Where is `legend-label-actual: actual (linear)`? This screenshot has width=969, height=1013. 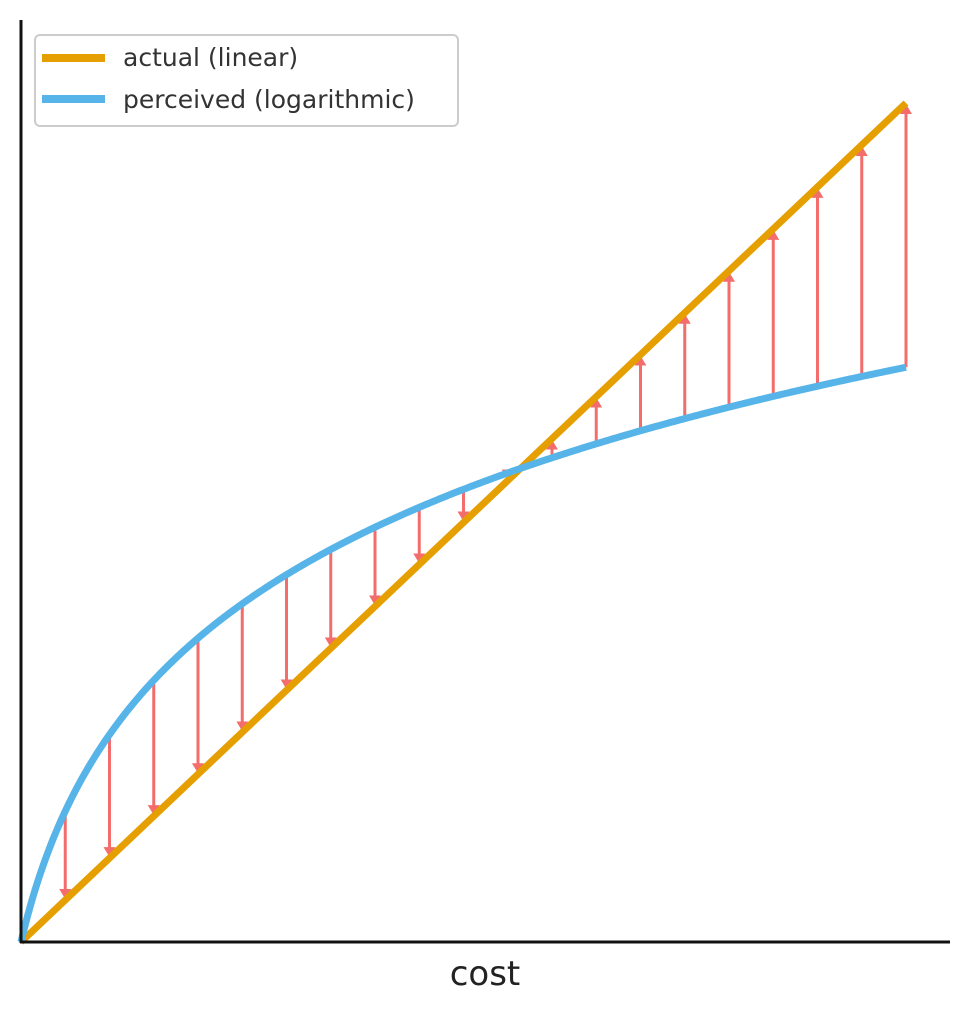
legend-label-actual: actual (linear) is located at coordinates (210, 57).